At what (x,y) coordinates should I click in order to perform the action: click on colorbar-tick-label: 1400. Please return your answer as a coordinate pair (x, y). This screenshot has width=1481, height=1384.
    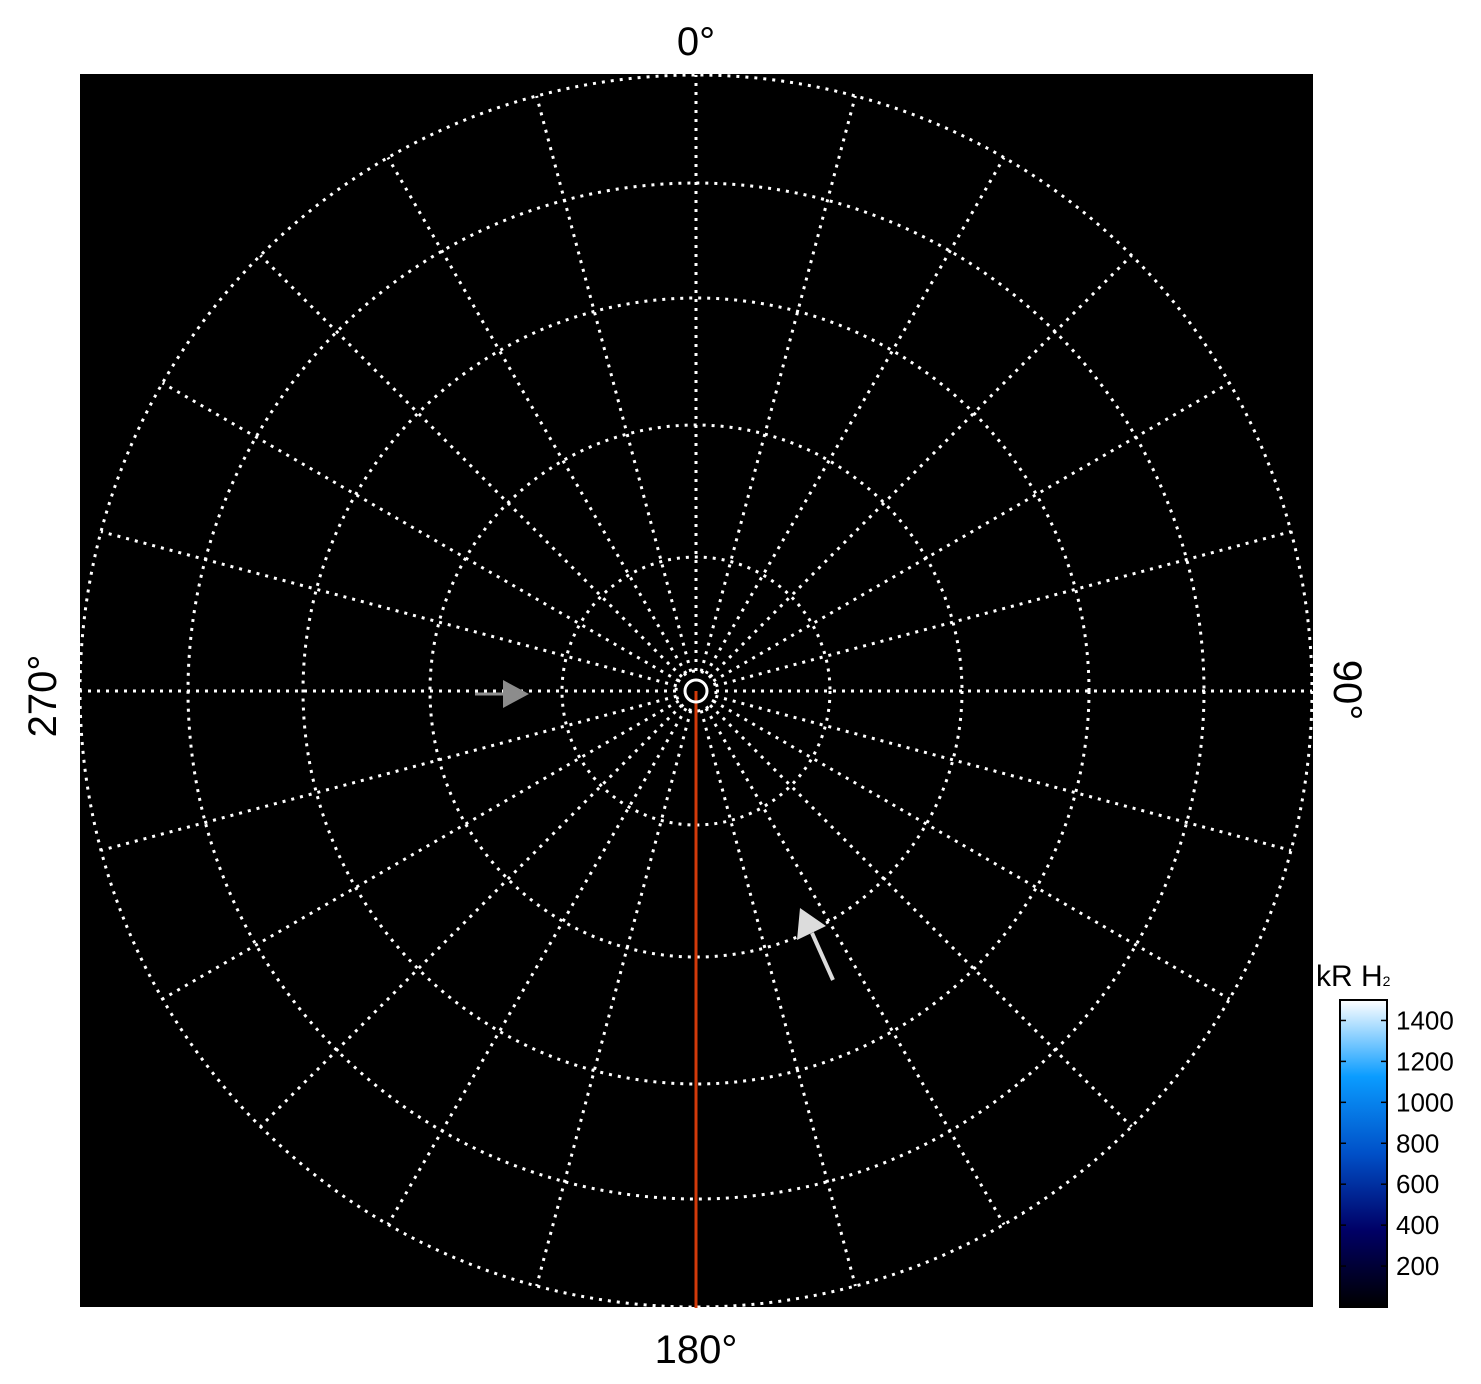
    Looking at the image, I should click on (1425, 1020).